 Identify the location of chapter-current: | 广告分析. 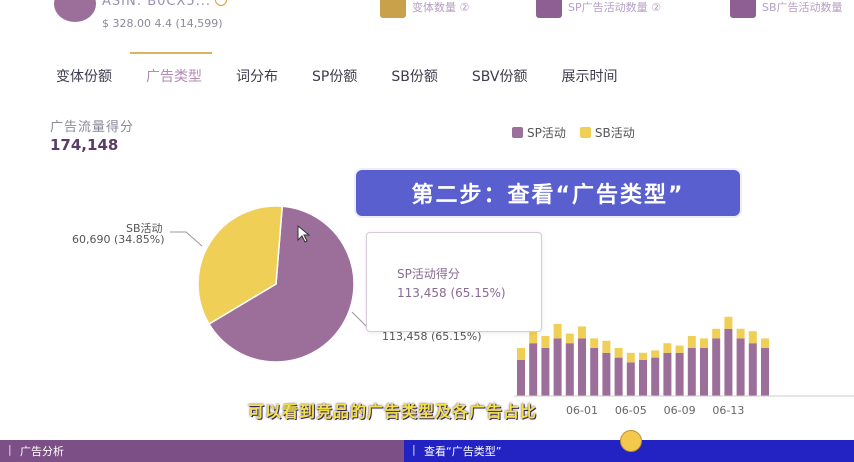
(202, 451).